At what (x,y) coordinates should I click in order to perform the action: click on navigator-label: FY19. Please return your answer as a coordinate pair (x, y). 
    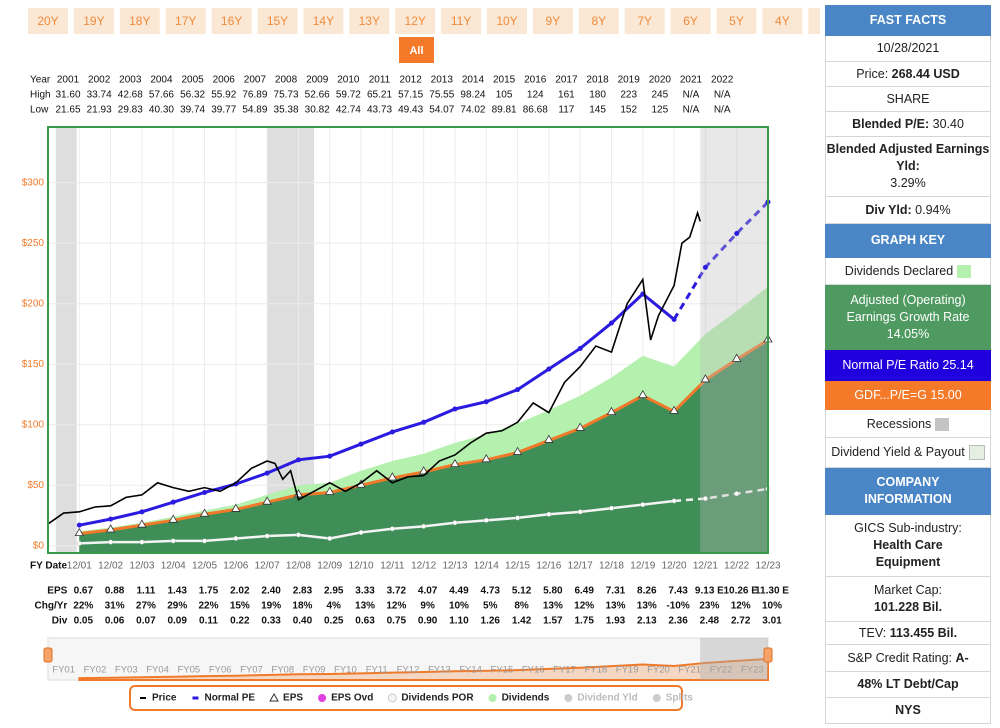
    Looking at the image, I should click on (627, 670).